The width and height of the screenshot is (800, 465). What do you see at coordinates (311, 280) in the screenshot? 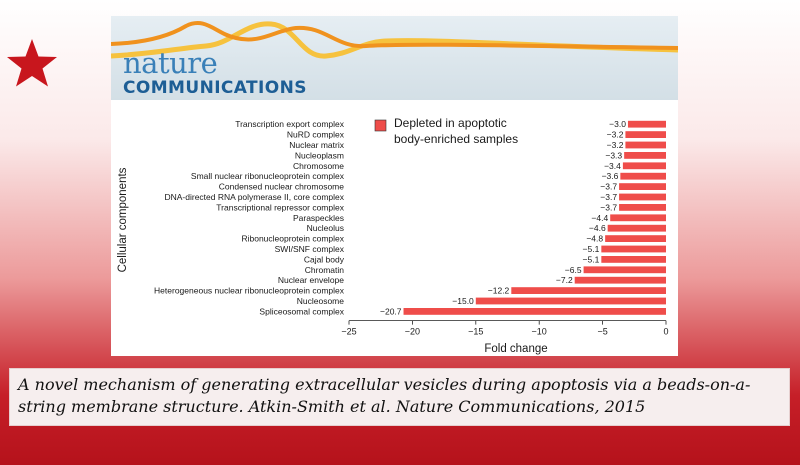
I see `category-label: Nuclear envelope` at bounding box center [311, 280].